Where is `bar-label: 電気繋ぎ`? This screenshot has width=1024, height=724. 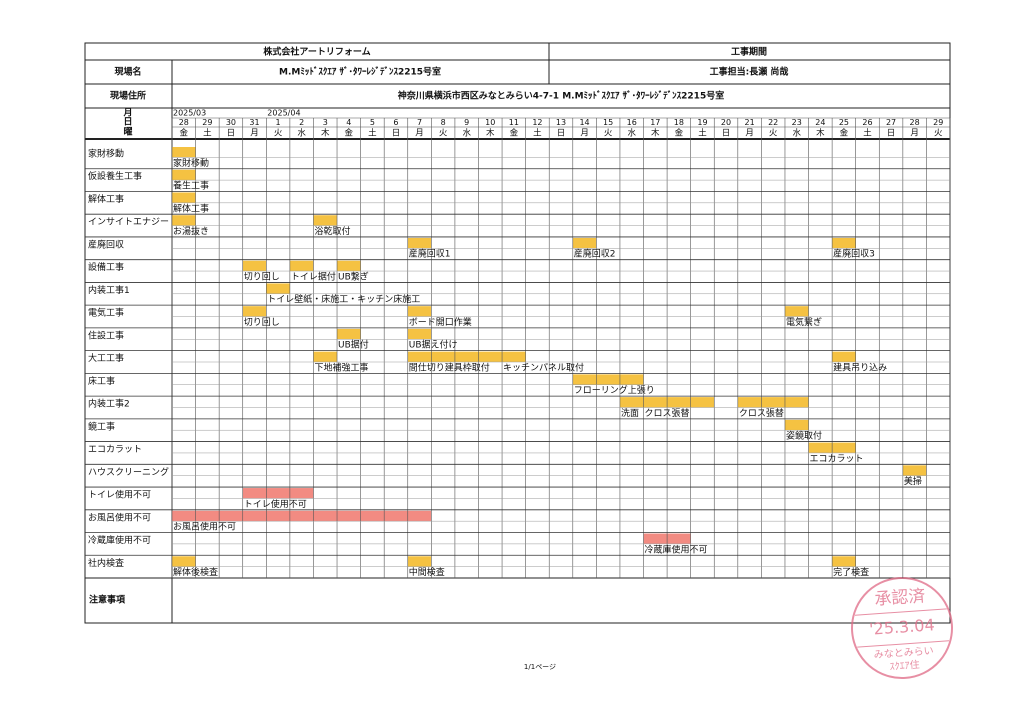
bar-label: 電気繋ぎ is located at coordinates (804, 322).